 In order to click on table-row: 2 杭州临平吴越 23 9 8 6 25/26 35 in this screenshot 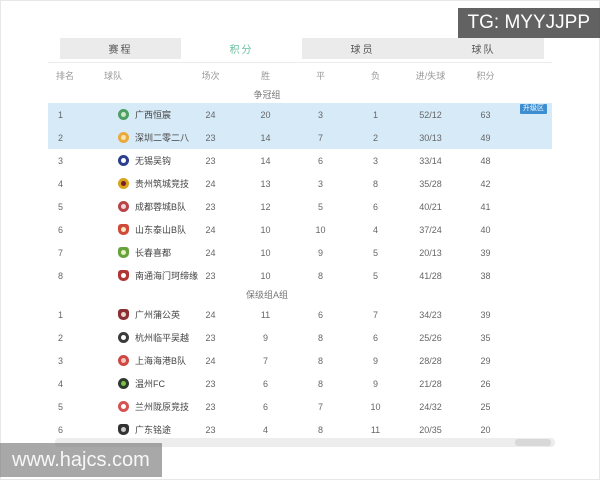, I will do `click(300, 337)`.